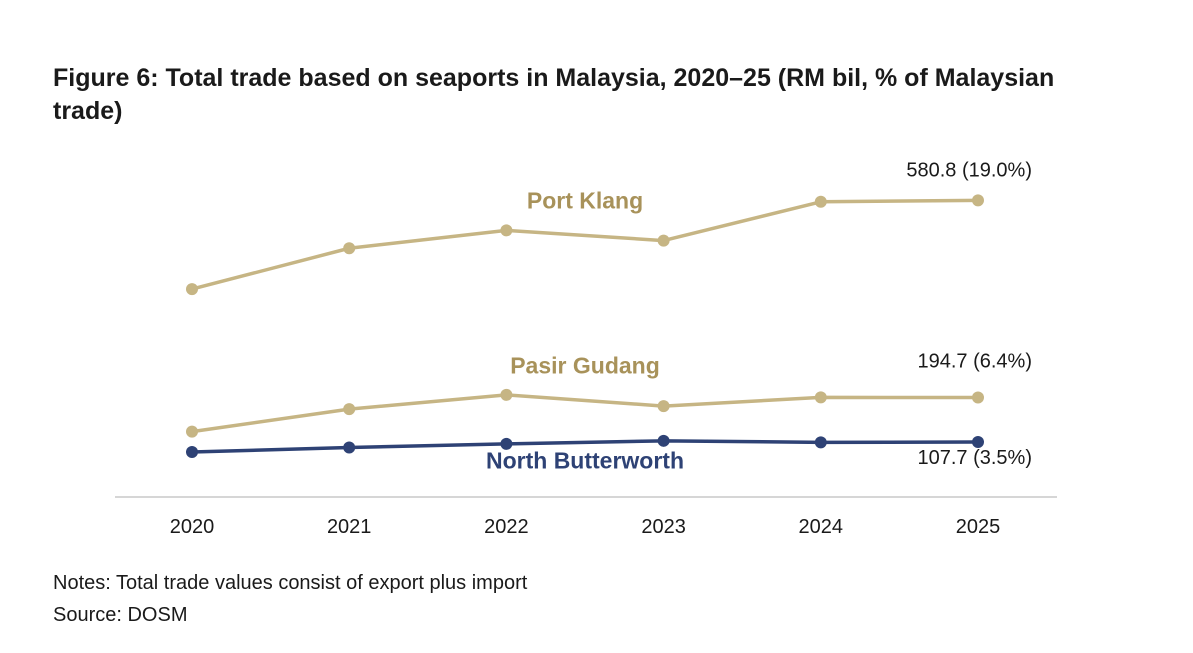 This screenshot has width=1193, height=653. Describe the element at coordinates (974, 362) in the screenshot. I see `pasir-gudang-end-label: 194.7 (6.4%)` at that location.